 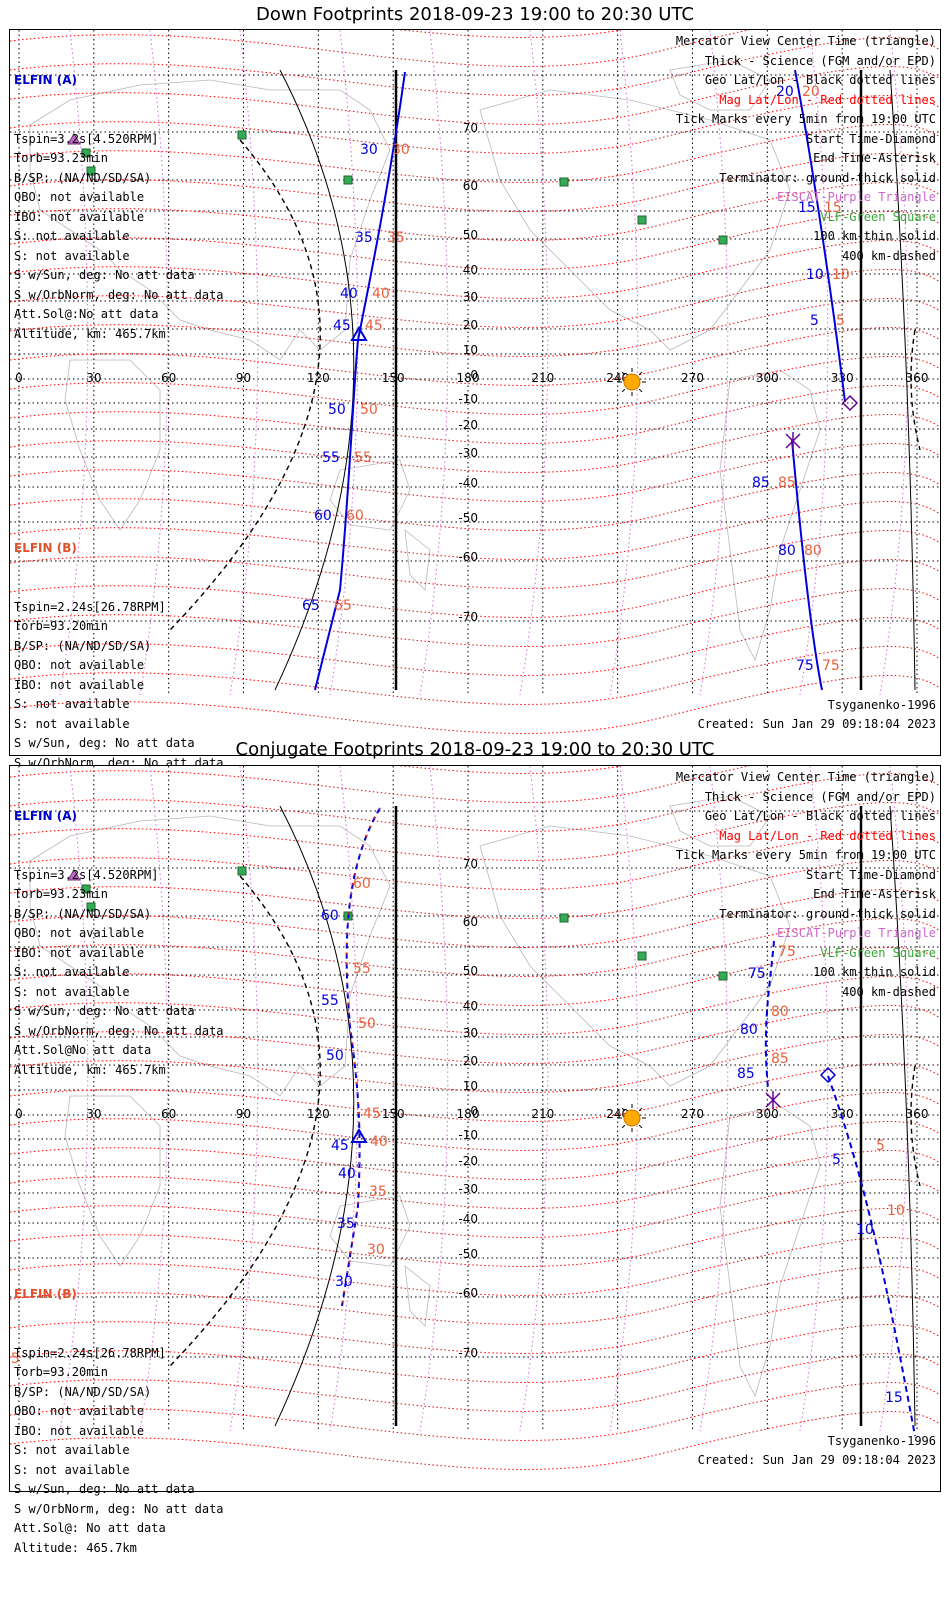 What do you see at coordinates (318, 378) in the screenshot?
I see `lon-label: 120` at bounding box center [318, 378].